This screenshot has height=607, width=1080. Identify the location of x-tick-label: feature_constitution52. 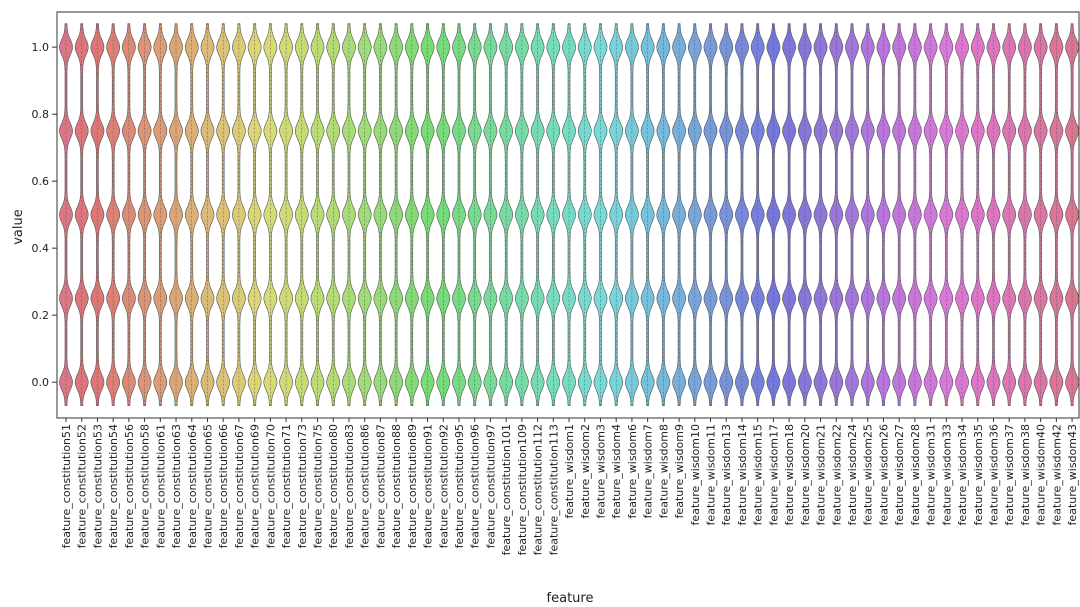
(82, 486).